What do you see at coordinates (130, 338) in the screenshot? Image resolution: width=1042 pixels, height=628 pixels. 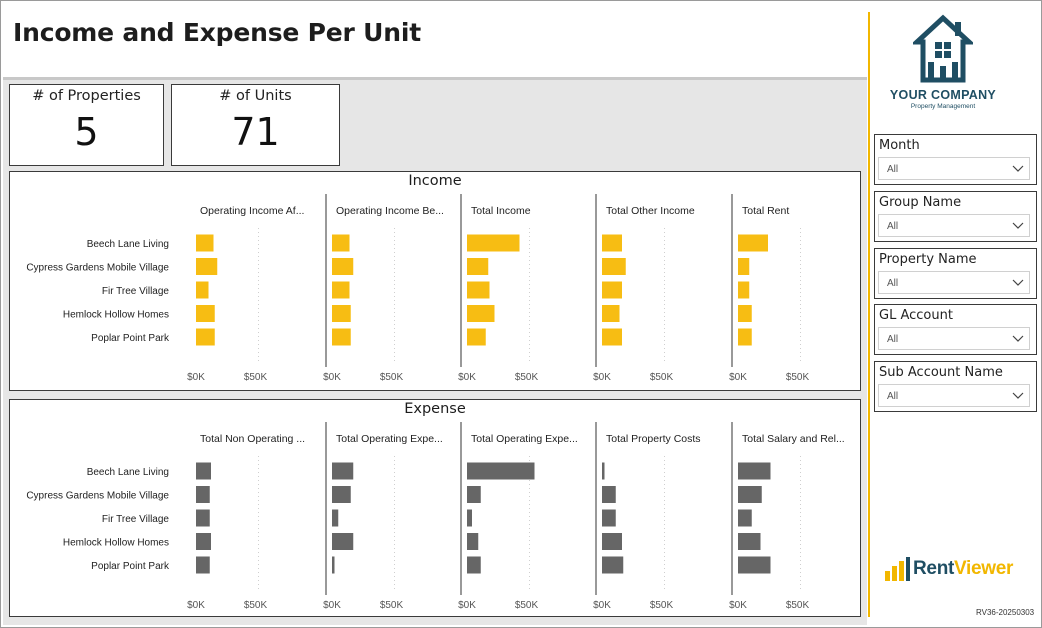 I see `income-row-label-poplar-point-park: Poplar Point Park` at bounding box center [130, 338].